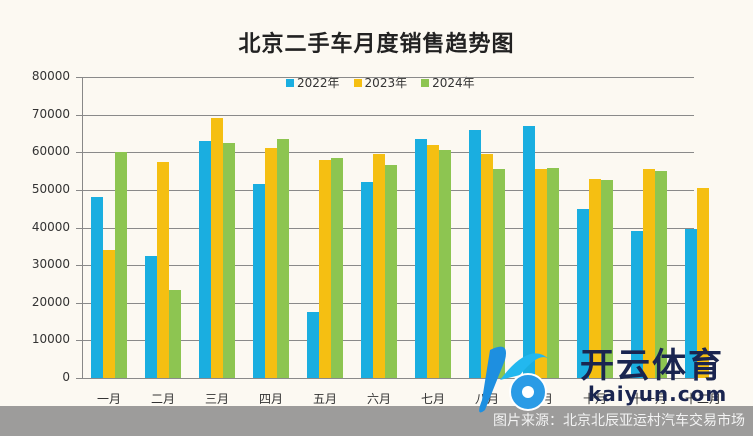 The width and height of the screenshot is (753, 436). I want to click on chart-legend: 2022年 2023年 2024年, so click(380, 82).